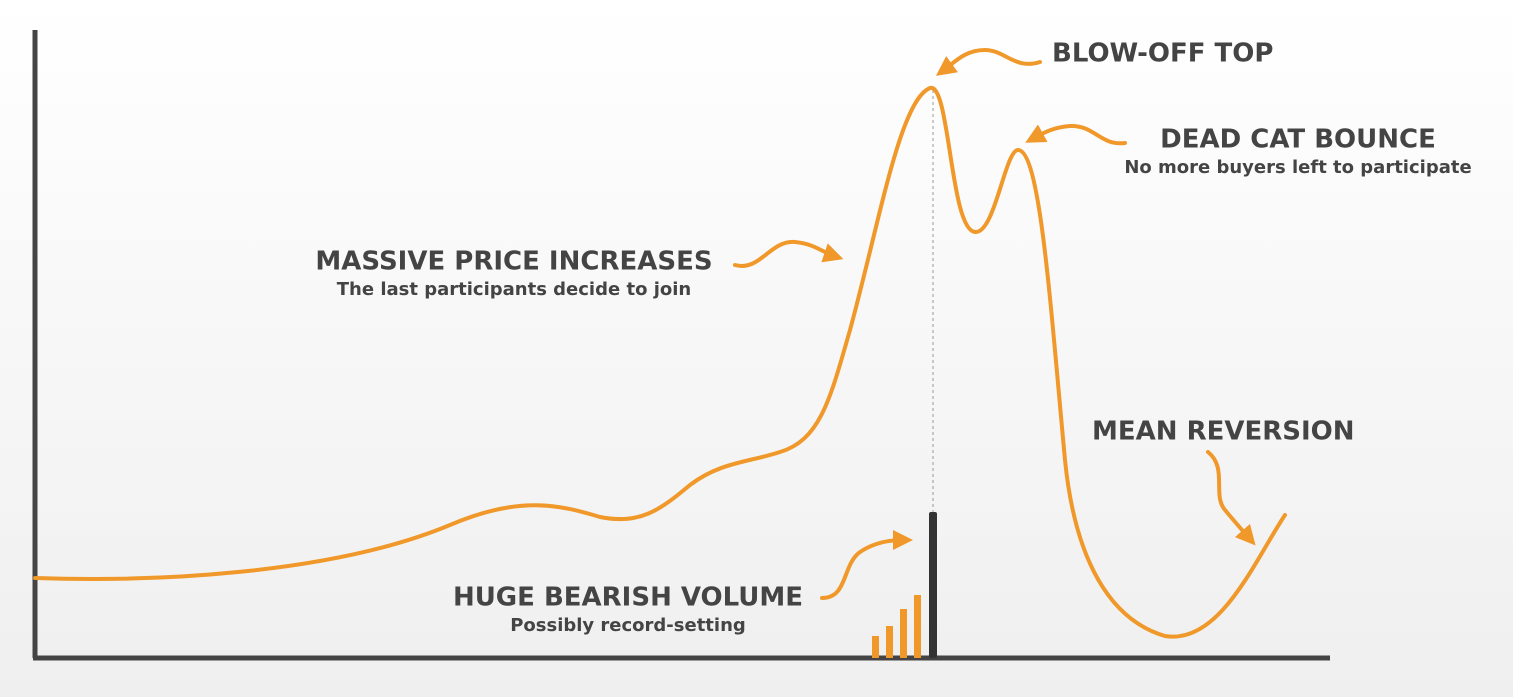 The width and height of the screenshot is (1513, 697). I want to click on annotation-subtitle: The last participants decide to join, so click(514, 289).